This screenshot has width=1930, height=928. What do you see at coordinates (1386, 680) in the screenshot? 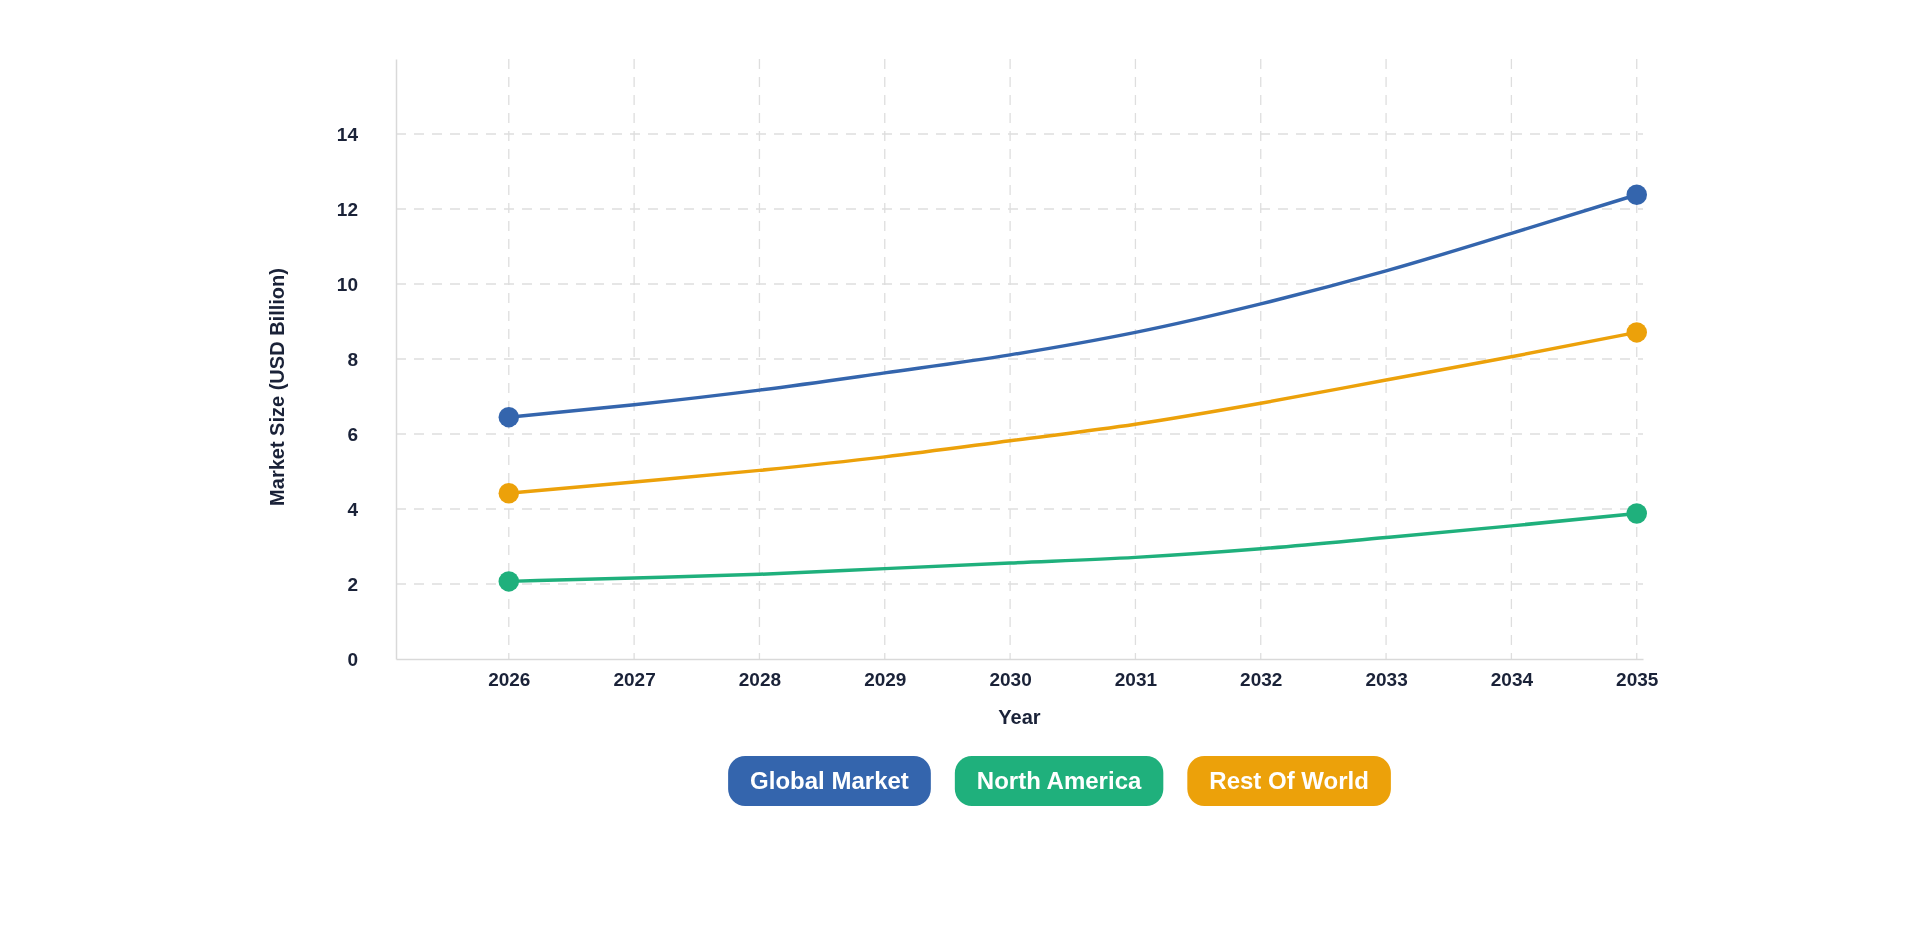
I see `x-tick-label: 2033` at bounding box center [1386, 680].